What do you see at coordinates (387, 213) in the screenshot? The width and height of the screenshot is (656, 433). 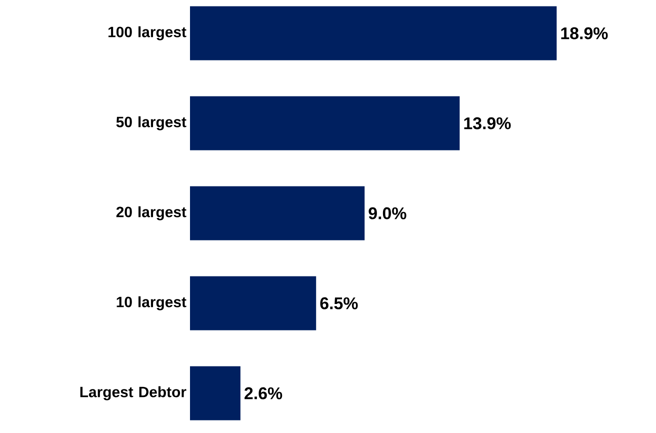 I see `data-label: 9.0%` at bounding box center [387, 213].